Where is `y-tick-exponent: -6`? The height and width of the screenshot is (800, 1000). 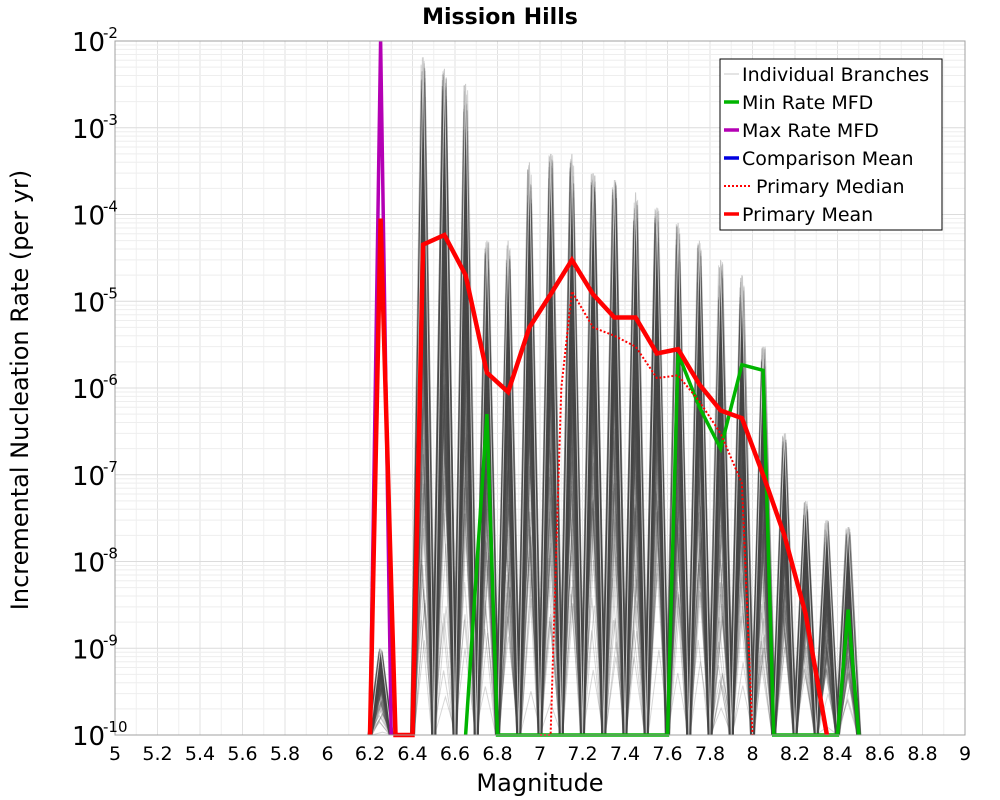 y-tick-exponent: -6 is located at coordinates (110, 380).